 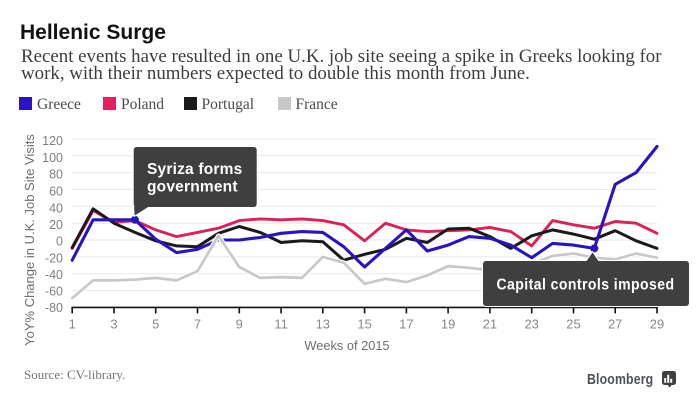 I want to click on svg-text: 11, so click(x=281, y=324).